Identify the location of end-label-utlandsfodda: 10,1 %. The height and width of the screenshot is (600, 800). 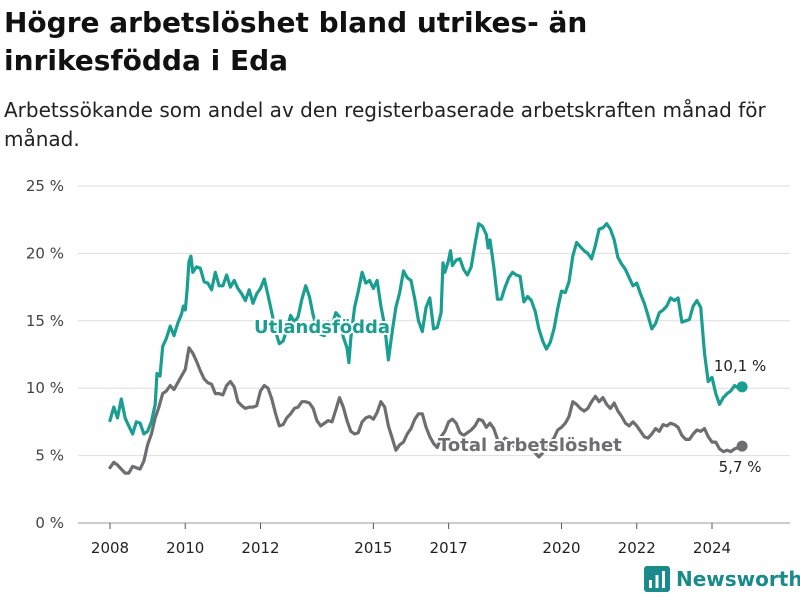
(740, 366).